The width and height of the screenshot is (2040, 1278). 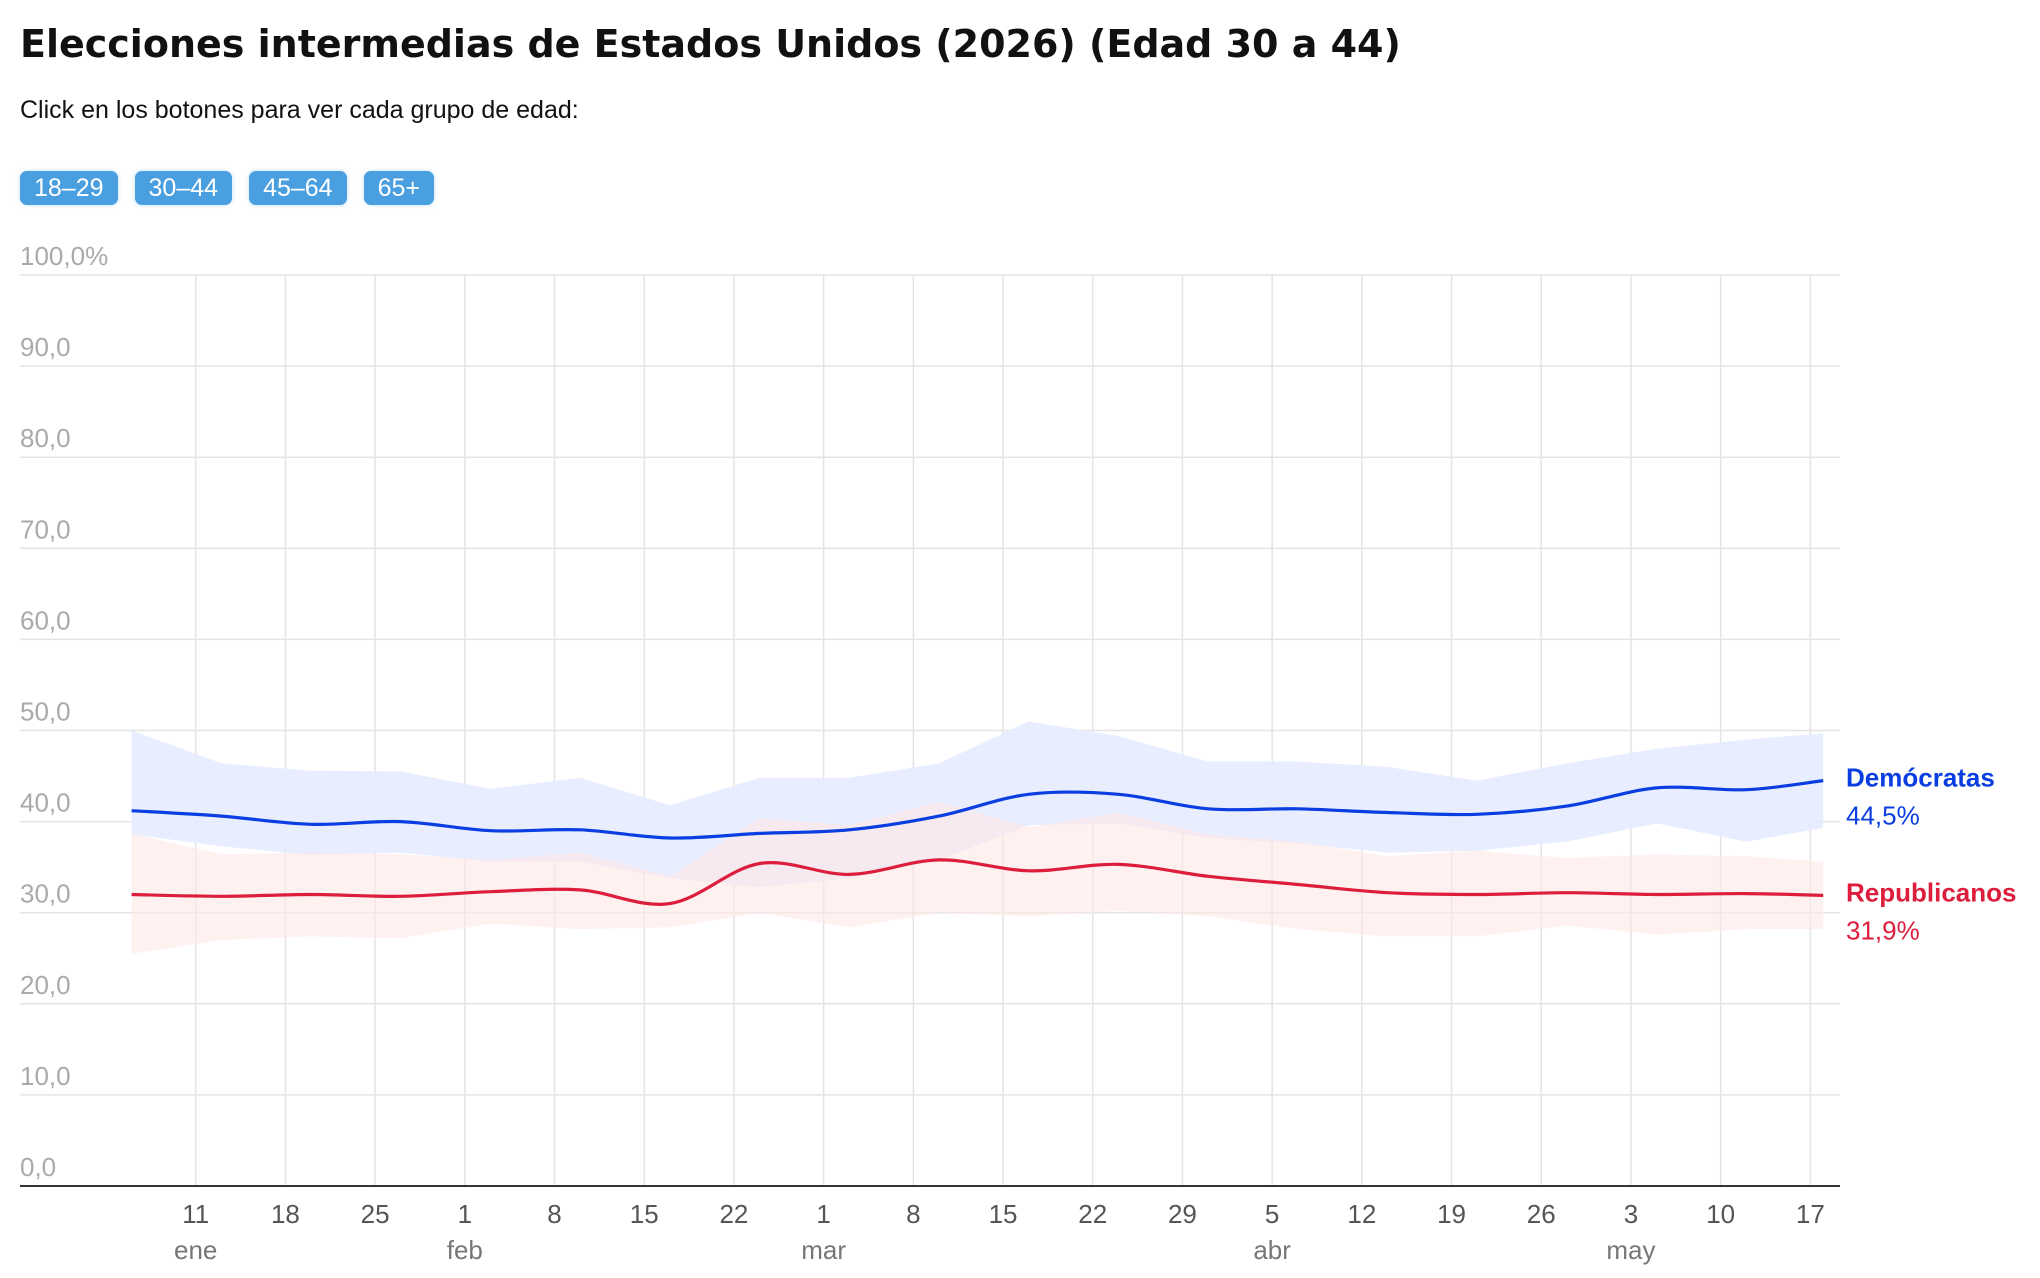 I want to click on y-tick-label: 10,0, so click(x=45, y=1076).